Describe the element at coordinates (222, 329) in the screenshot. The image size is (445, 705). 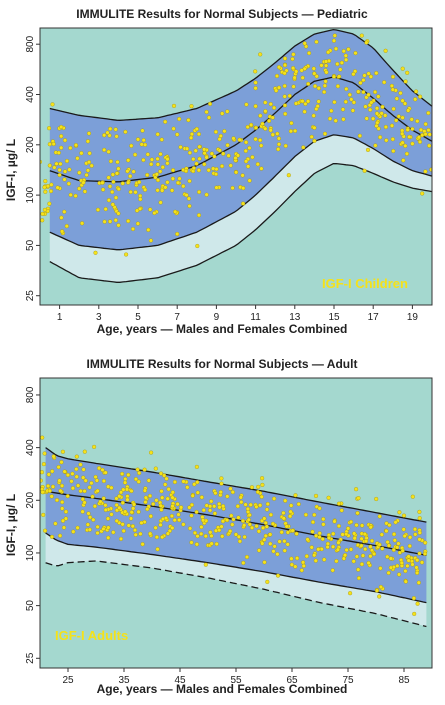
I see `x-axis-label: Age, years — Males and Females Combined` at that location.